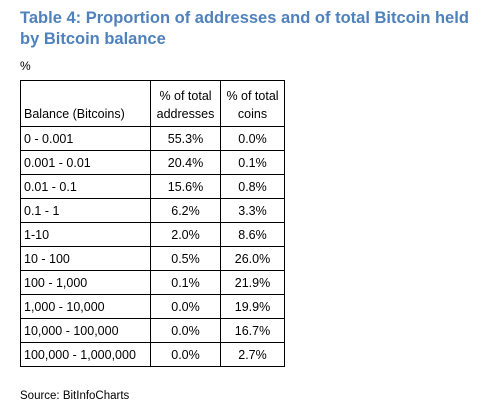  I want to click on header-coins-line1: % of total, so click(252, 91).